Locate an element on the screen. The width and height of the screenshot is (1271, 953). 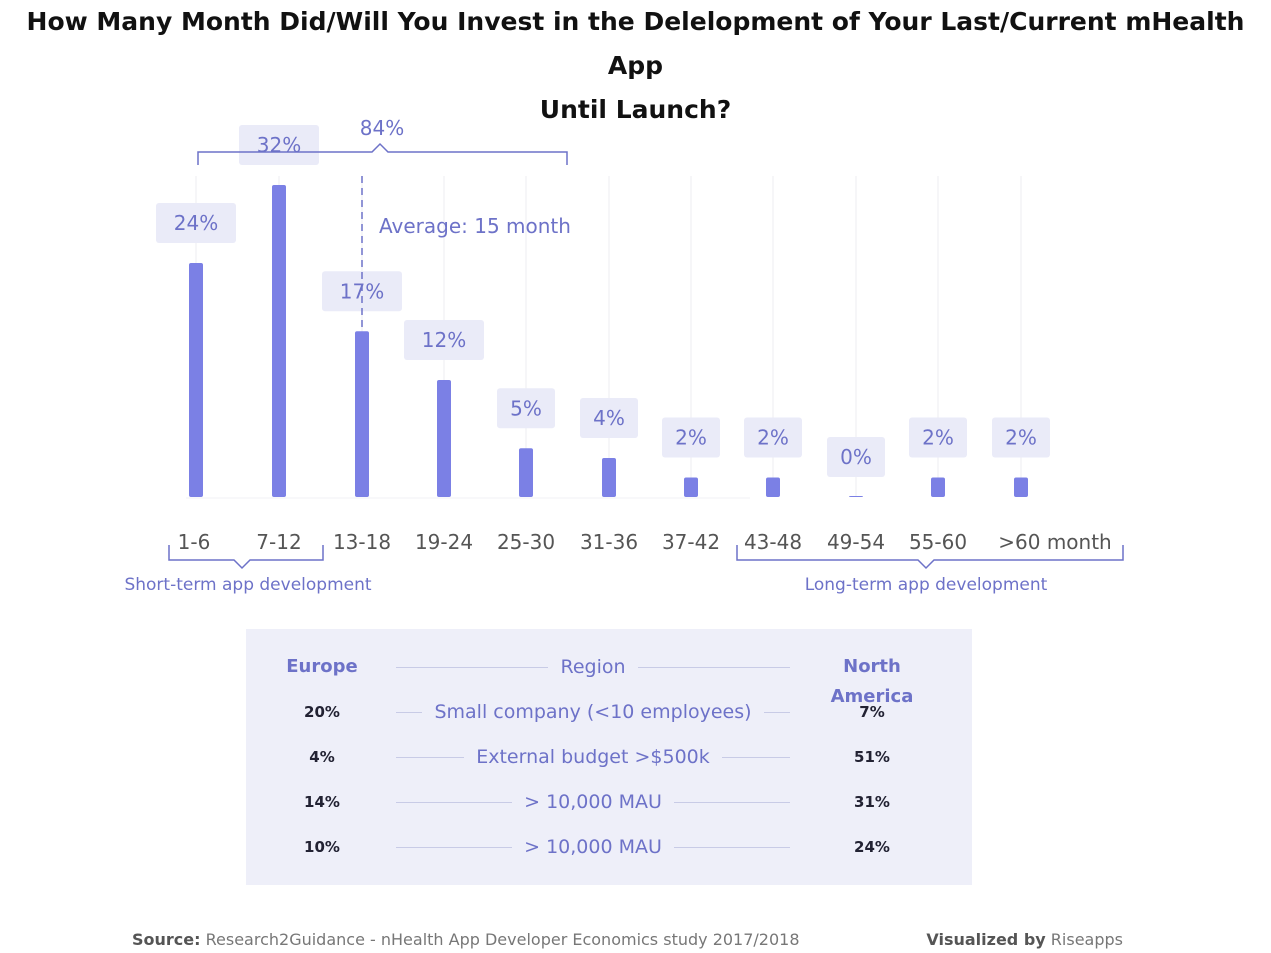
north-america-value: 24% is located at coordinates (872, 847).